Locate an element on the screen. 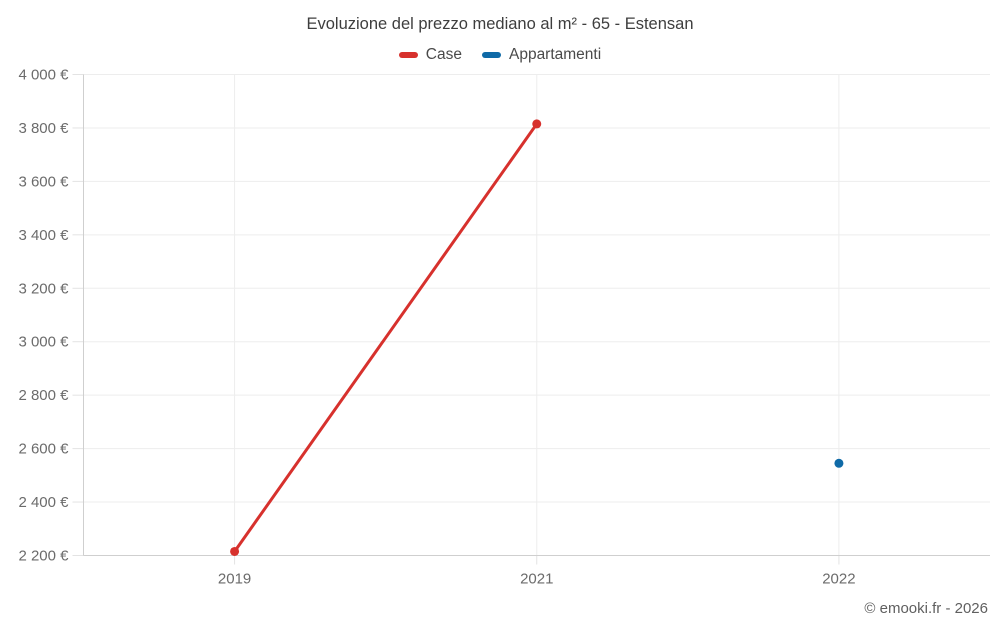 This screenshot has height=625, width=1000. y-tick-label: 3 800 € is located at coordinates (43, 128).